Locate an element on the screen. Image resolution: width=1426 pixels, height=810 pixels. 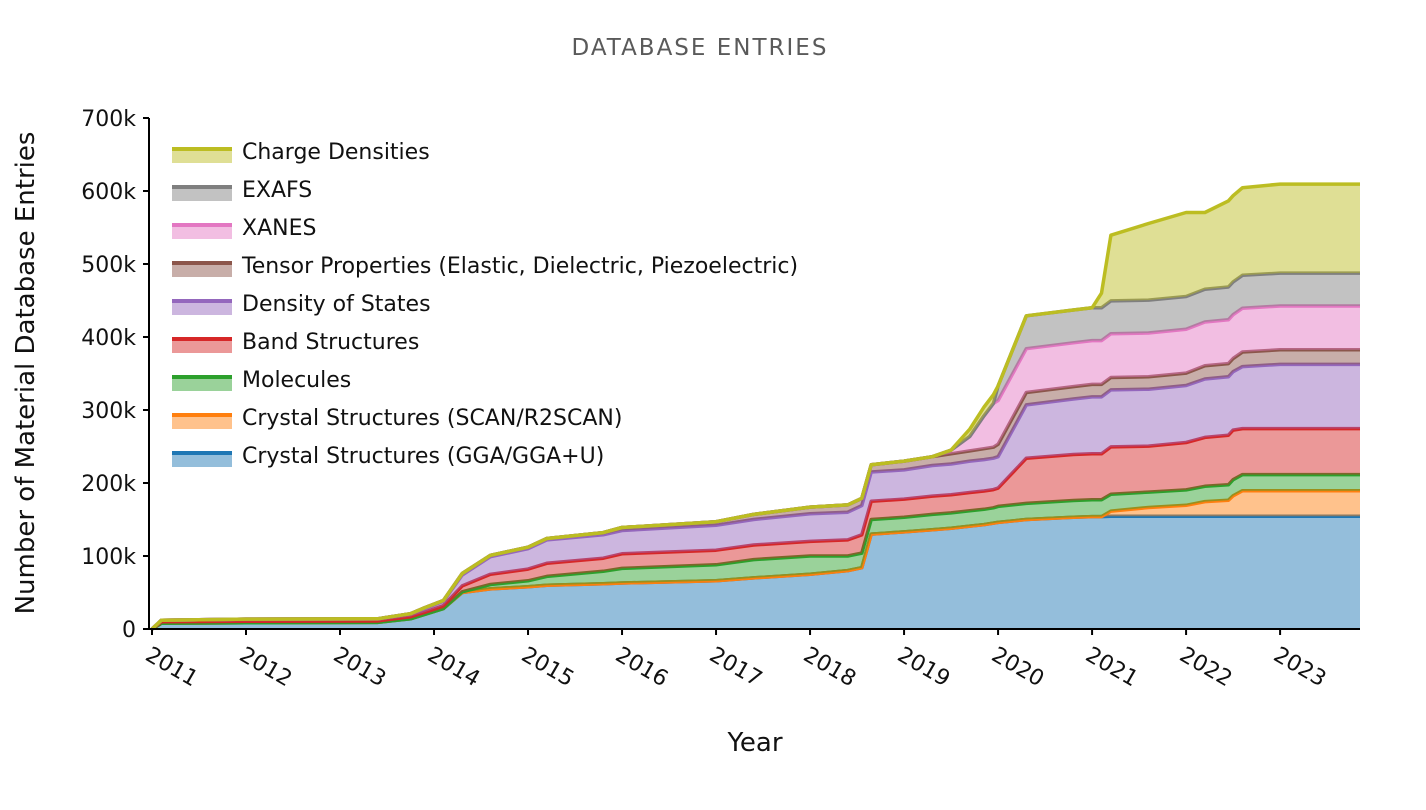
legend-item: Band Structures is located at coordinates (295, 342).